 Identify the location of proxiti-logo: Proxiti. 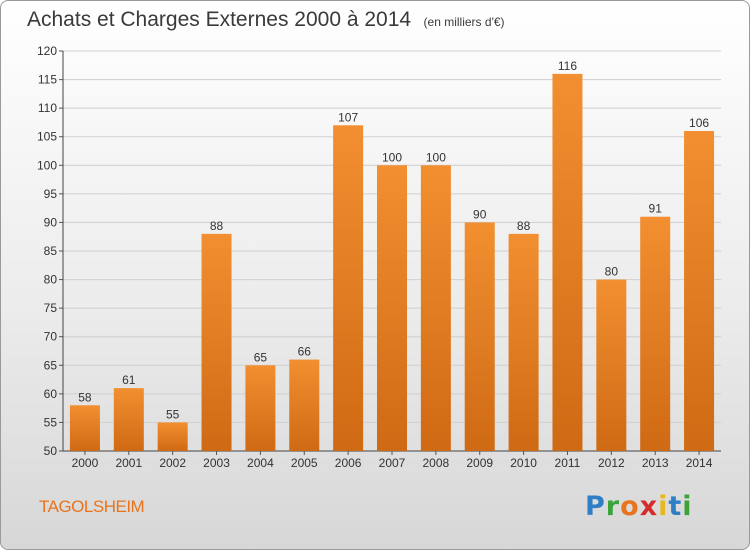
(639, 506).